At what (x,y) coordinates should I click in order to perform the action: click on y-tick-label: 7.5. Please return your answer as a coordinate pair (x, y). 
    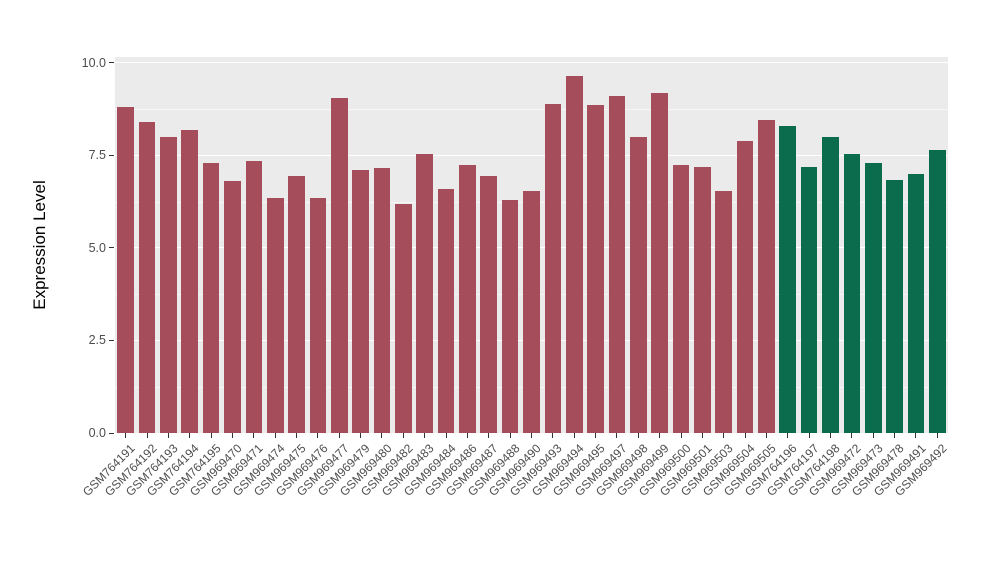
    Looking at the image, I should click on (97, 155).